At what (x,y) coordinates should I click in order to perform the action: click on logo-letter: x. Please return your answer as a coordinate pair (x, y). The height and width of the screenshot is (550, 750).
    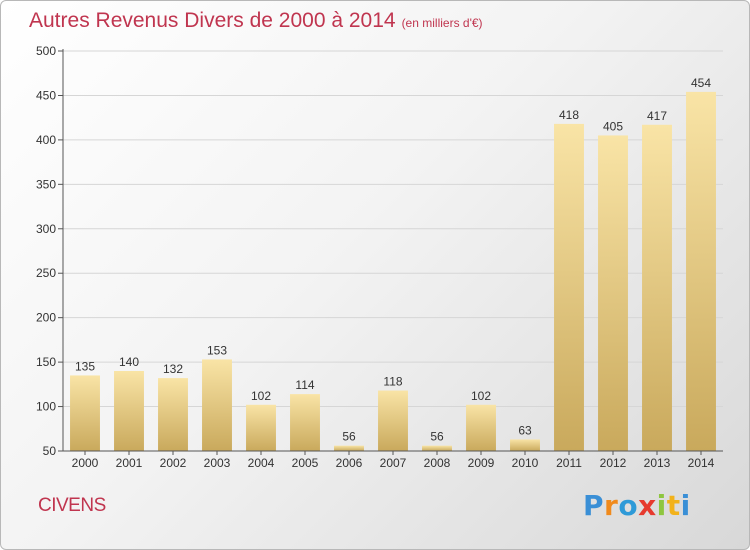
    Looking at the image, I should click on (647, 505).